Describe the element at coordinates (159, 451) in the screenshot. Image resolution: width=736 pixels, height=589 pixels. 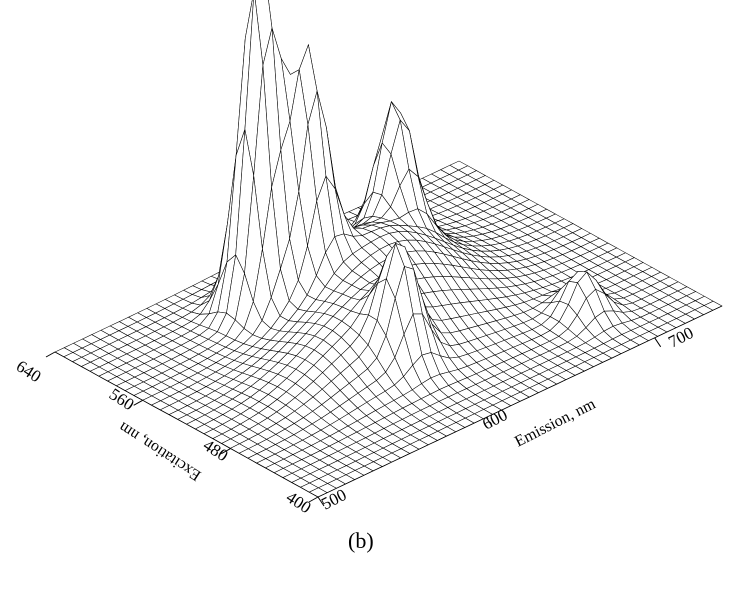
I see `y-axis-title: Excitation, nm` at that location.